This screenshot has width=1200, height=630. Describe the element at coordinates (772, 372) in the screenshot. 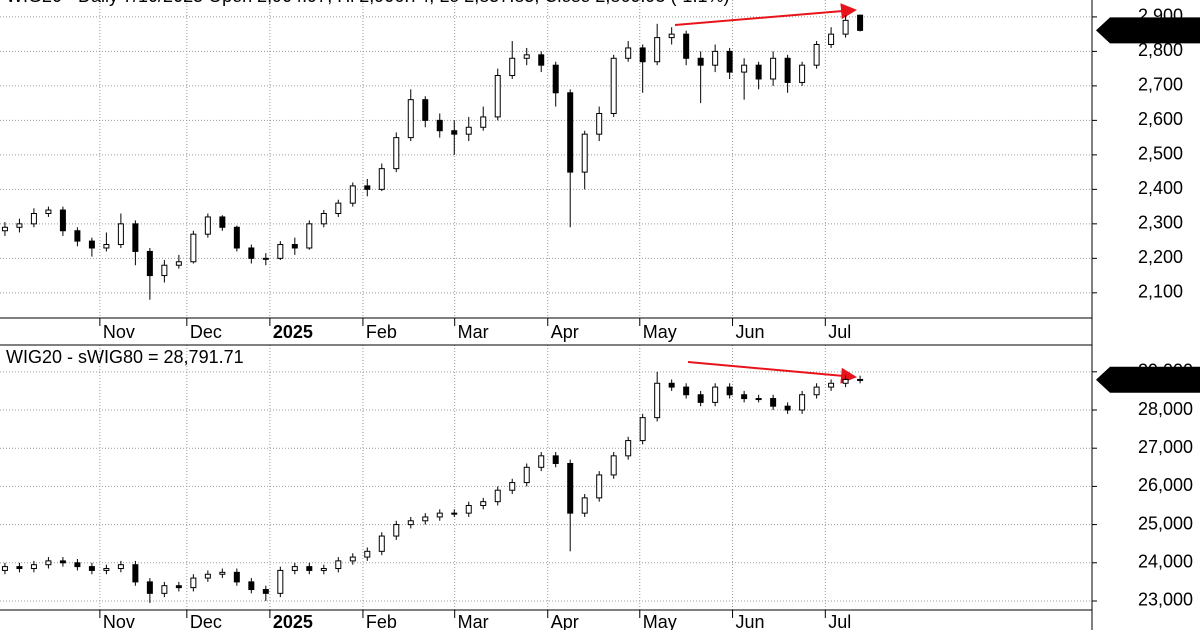

I see `trend-arrow` at that location.